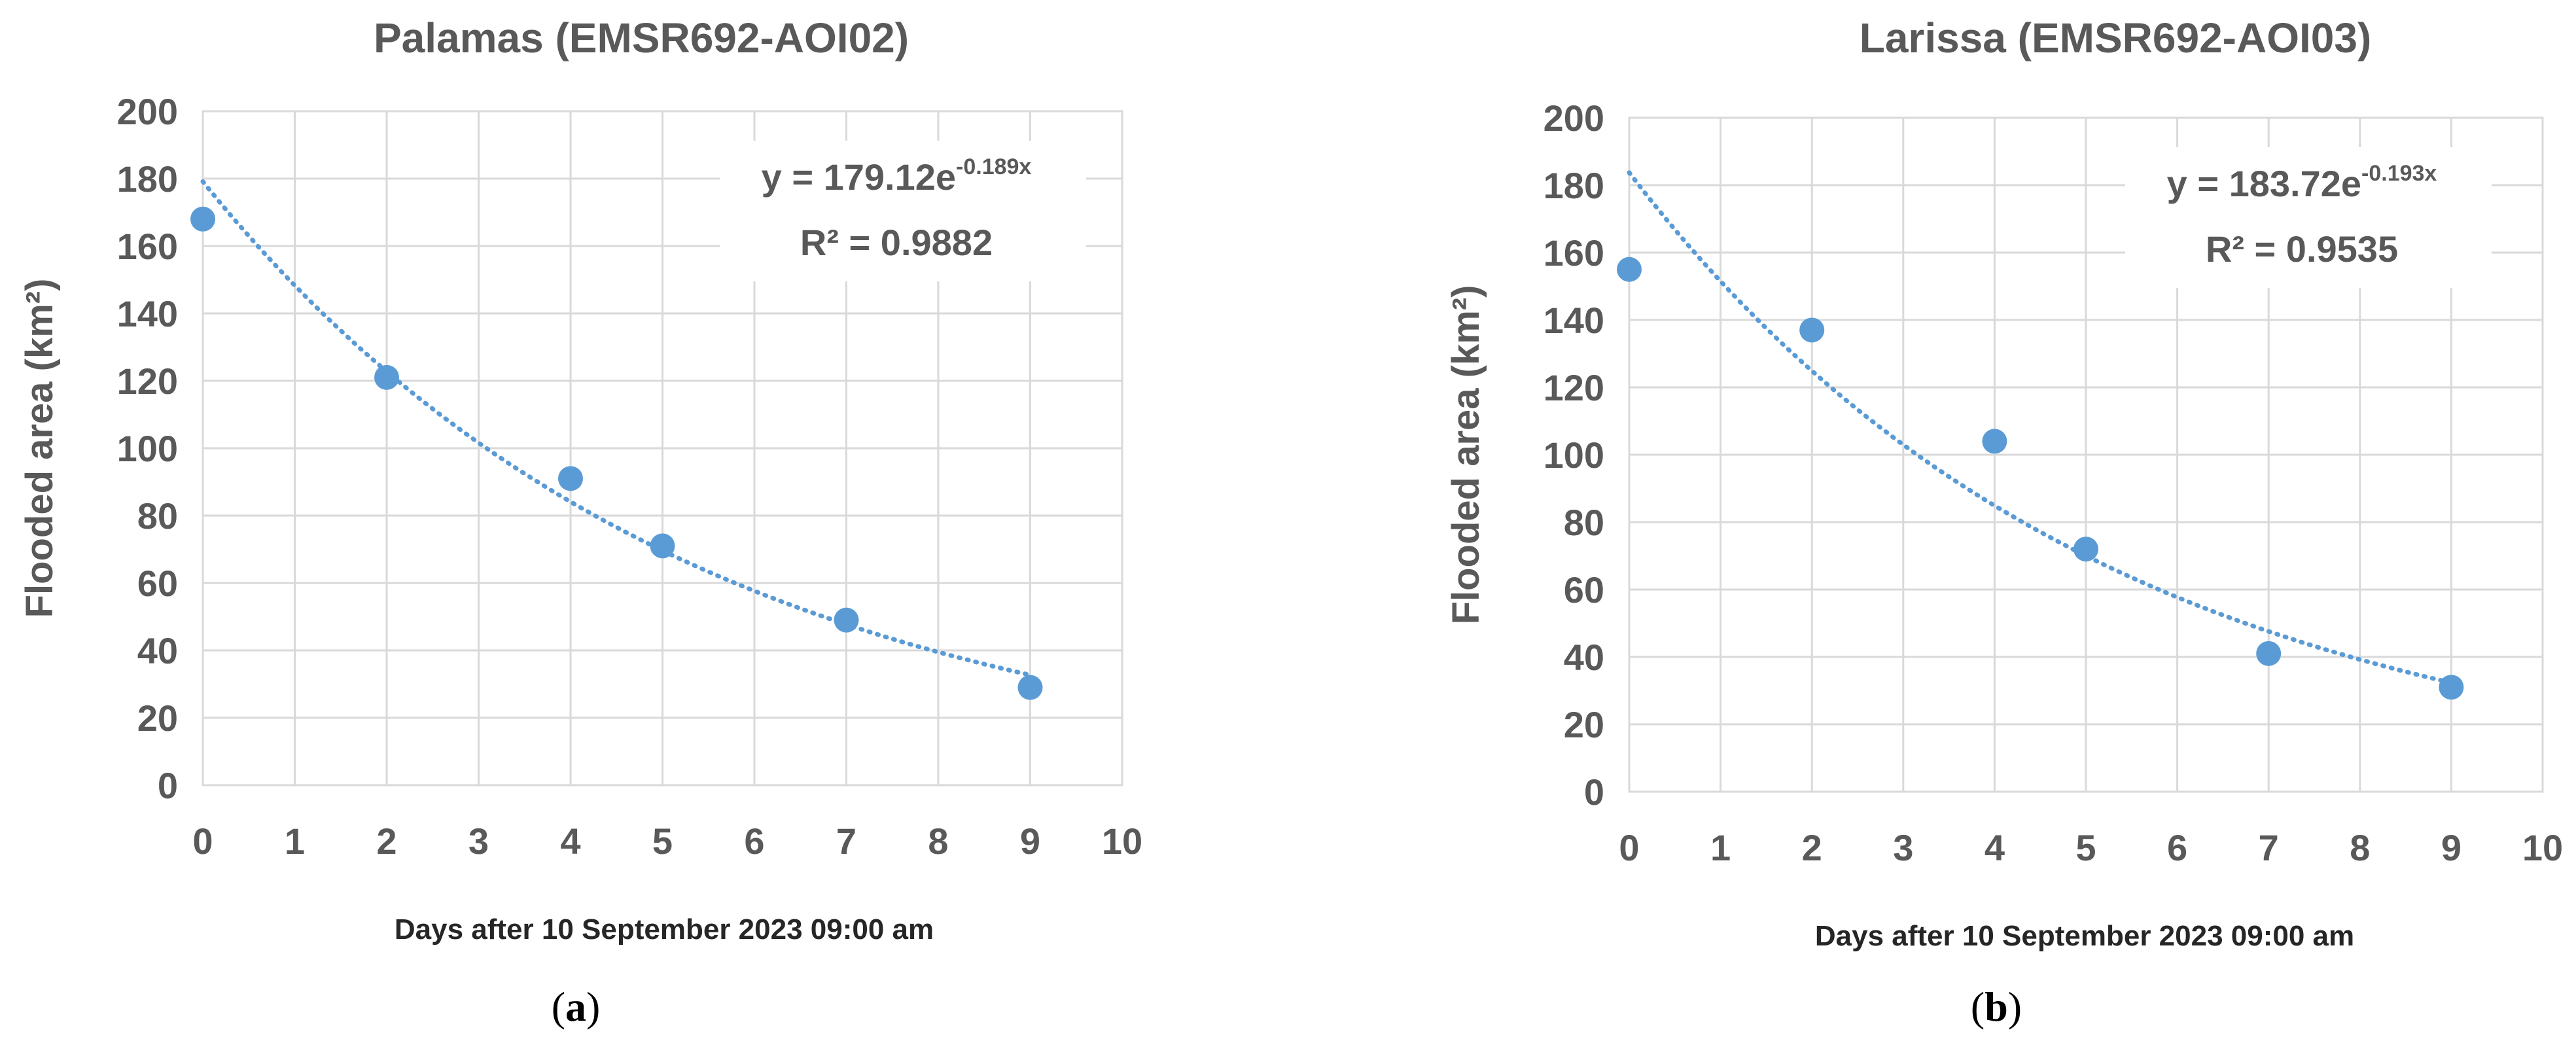 The height and width of the screenshot is (1041, 2576). I want to click on trendline-equation: y = 183.72e-0.193x, so click(2302, 182).